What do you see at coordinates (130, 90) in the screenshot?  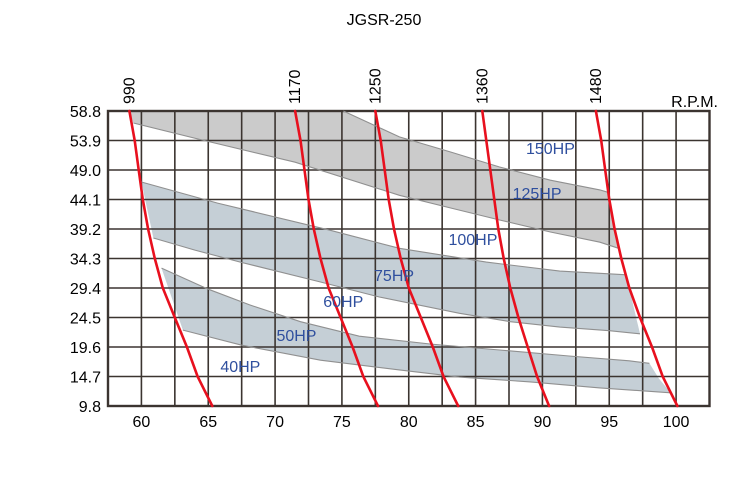 I see `rpm-tick-label: 990` at bounding box center [130, 90].